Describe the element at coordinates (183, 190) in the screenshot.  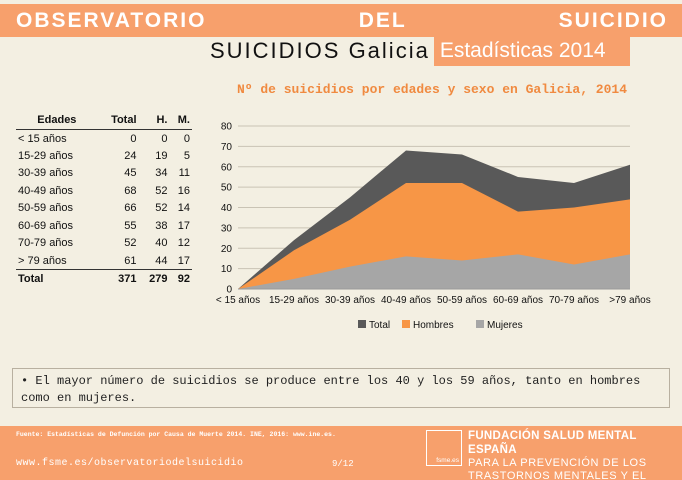
I see `table-cell: 16` at that location.